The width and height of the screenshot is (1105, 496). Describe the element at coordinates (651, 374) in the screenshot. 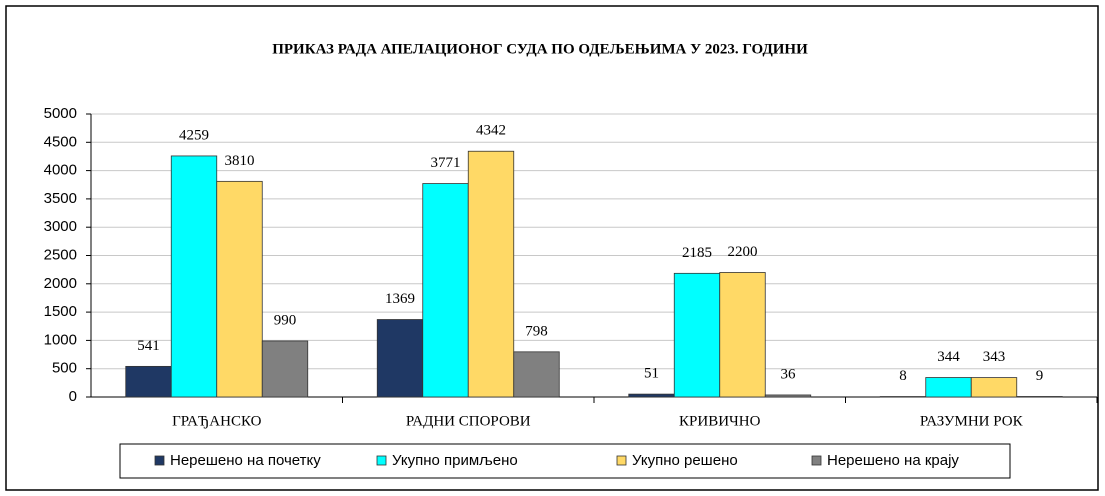

I see `value-label: 51` at that location.